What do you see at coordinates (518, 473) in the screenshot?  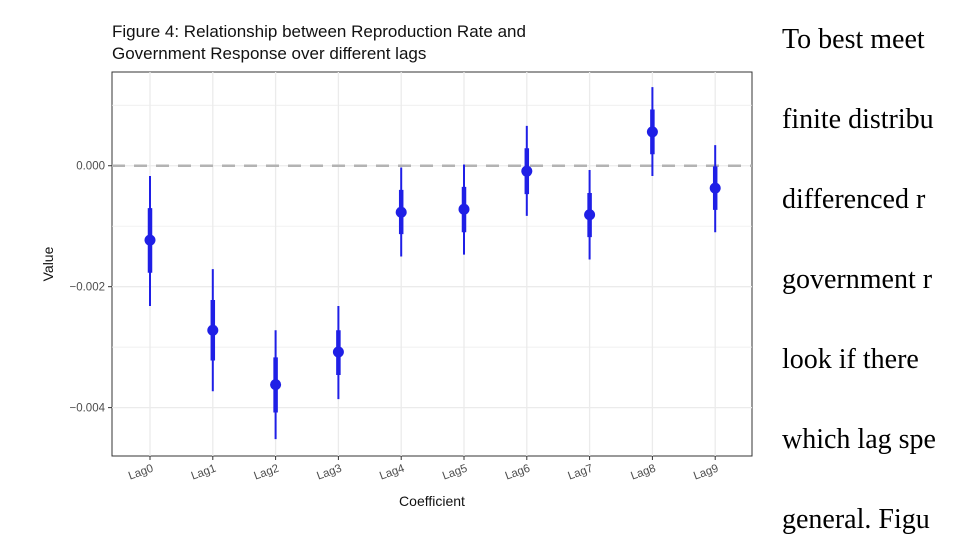 I see `x-tick-label: Lag6` at bounding box center [518, 473].